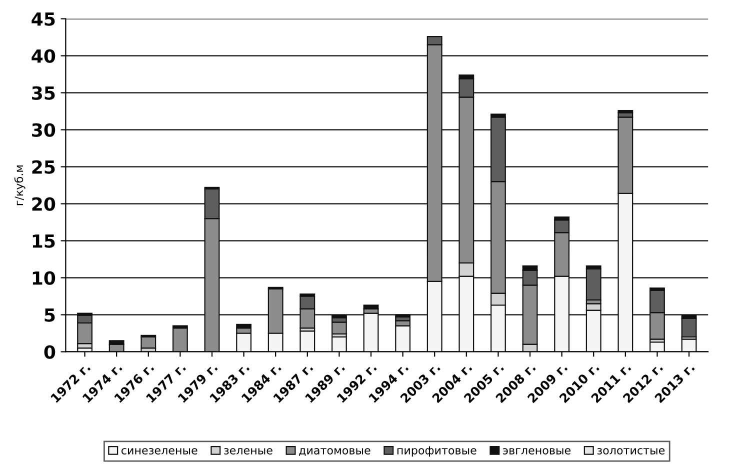 The image size is (730, 469). Describe the element at coordinates (43, 167) in the screenshot. I see `y-tick-label: 25` at that location.